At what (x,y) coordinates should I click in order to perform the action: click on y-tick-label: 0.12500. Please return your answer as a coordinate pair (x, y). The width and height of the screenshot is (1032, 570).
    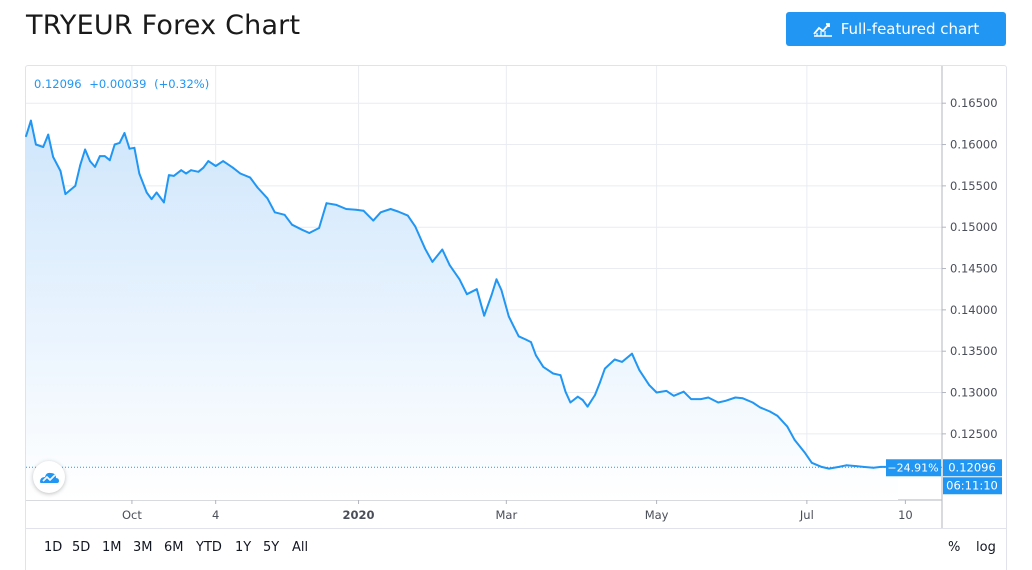
    Looking at the image, I should click on (974, 434).